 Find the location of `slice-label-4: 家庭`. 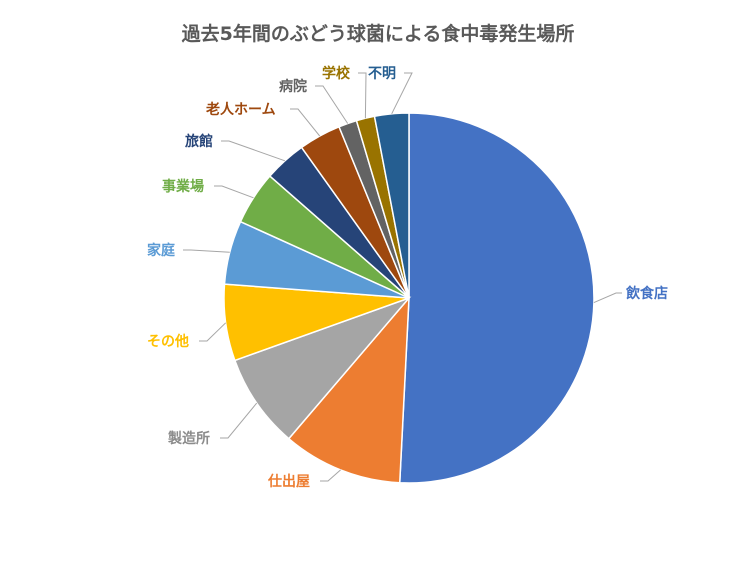

slice-label-4: 家庭 is located at coordinates (161, 250).